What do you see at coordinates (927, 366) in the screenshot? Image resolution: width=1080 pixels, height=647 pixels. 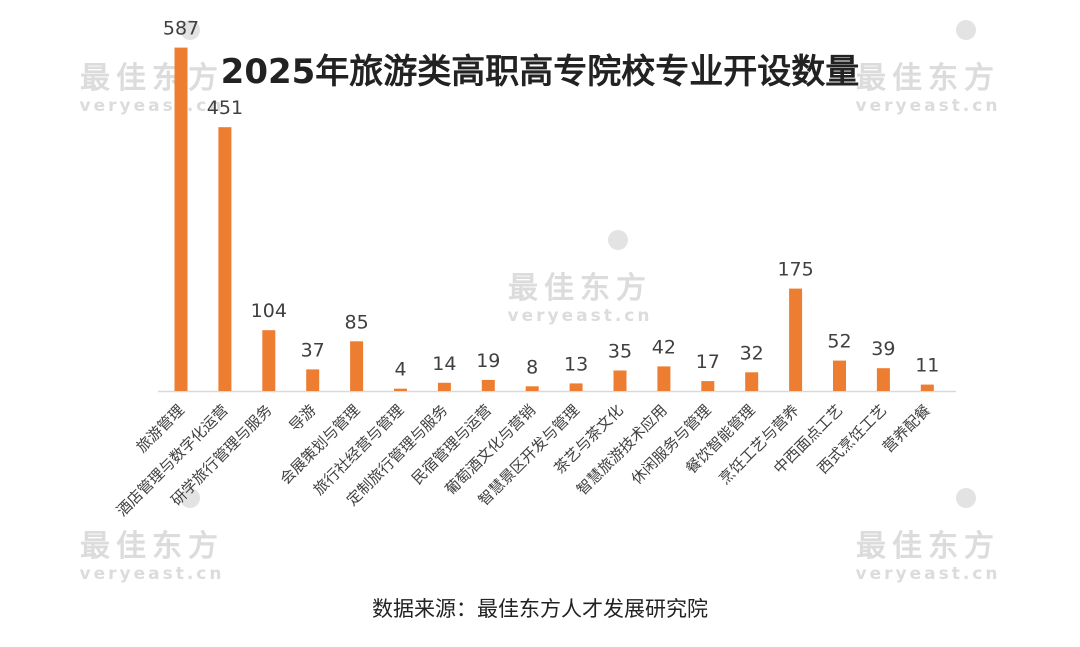 I see `bar-value-label: 11` at bounding box center [927, 366].